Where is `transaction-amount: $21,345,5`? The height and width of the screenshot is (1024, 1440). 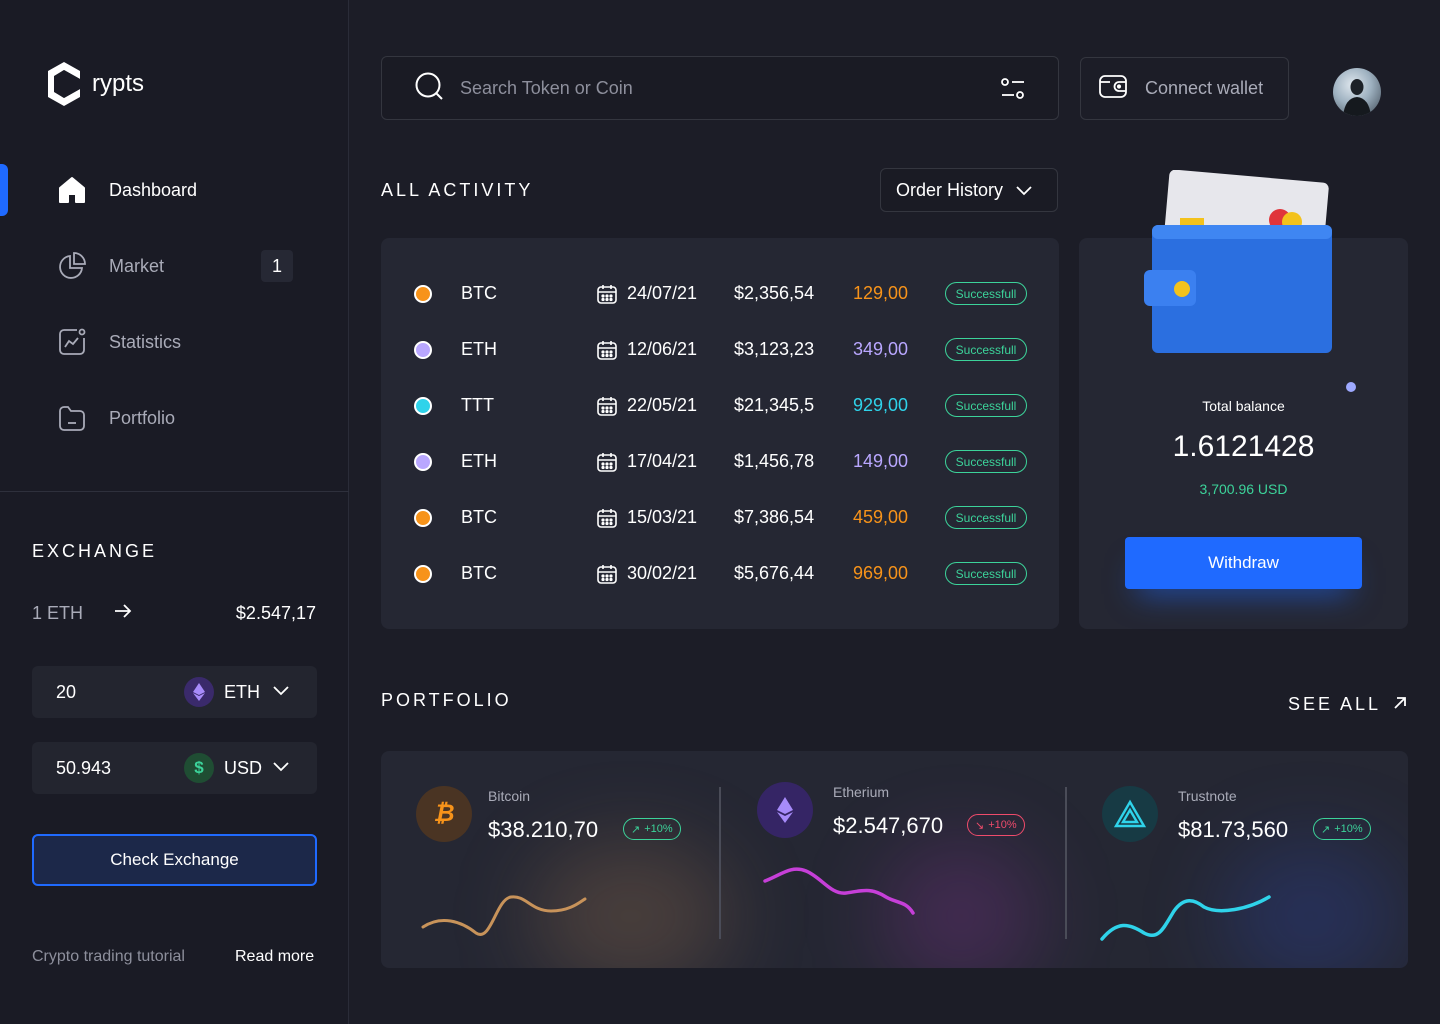
transaction-amount: $21,345,5 is located at coordinates (774, 405).